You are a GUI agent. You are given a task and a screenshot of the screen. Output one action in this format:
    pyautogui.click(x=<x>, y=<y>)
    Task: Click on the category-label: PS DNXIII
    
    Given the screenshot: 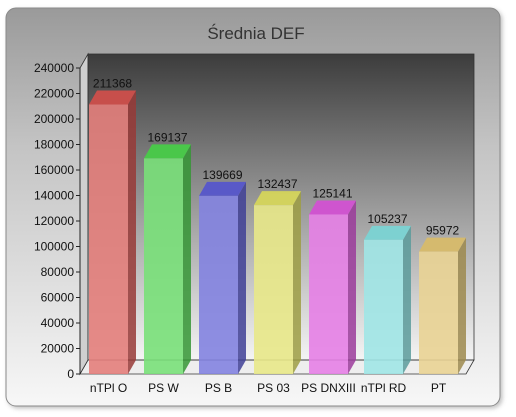 What is the action you would take?
    pyautogui.click(x=328, y=388)
    